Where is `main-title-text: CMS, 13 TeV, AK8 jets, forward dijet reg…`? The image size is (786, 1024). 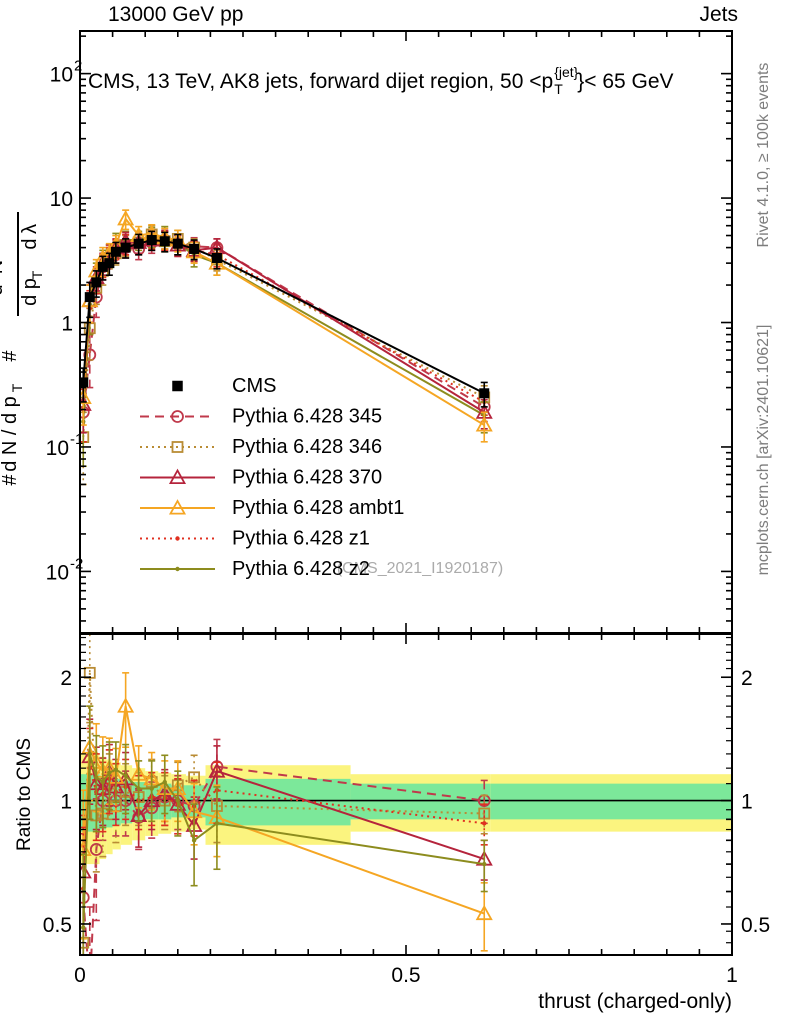 main-title-text: CMS, 13 TeV, AK8 jets, forward dijet reg… is located at coordinates (320, 81).